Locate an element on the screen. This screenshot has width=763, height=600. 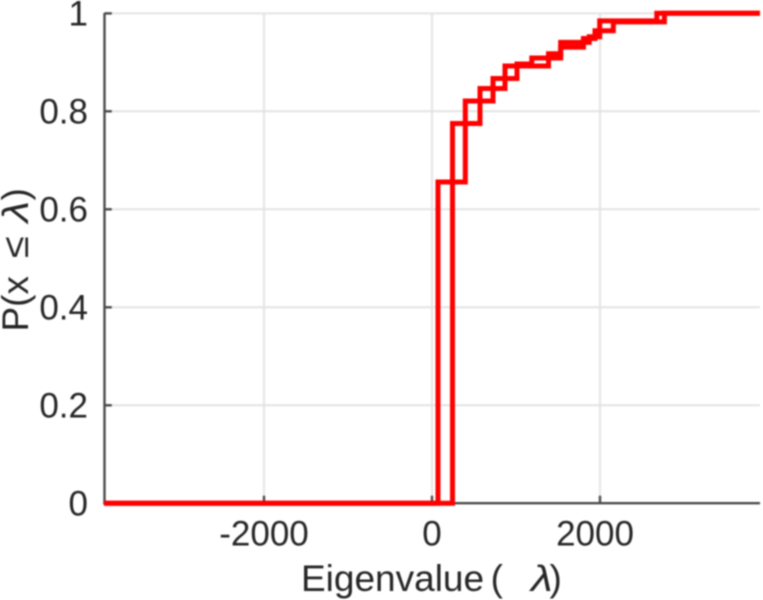
svg-text: 2000 is located at coordinates (595, 534).